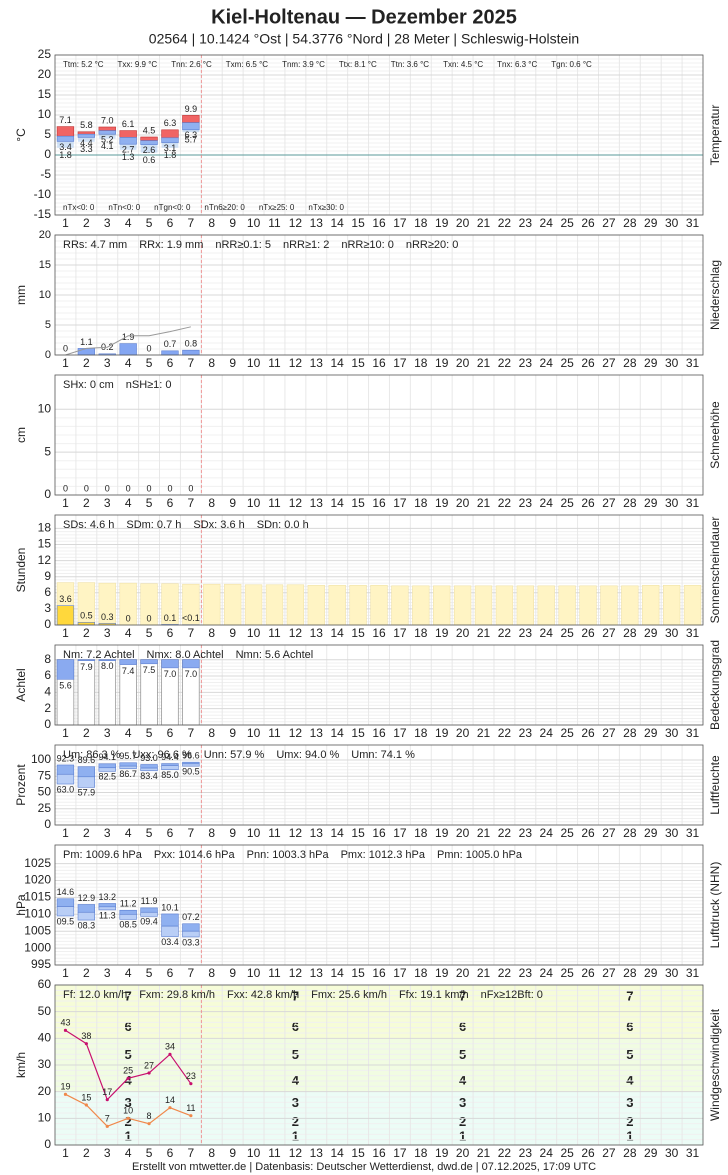 Image resolution: width=728 pixels, height=1175 pixels. Describe the element at coordinates (170, 1047) in the screenshot. I see `value-label: 34` at that location.